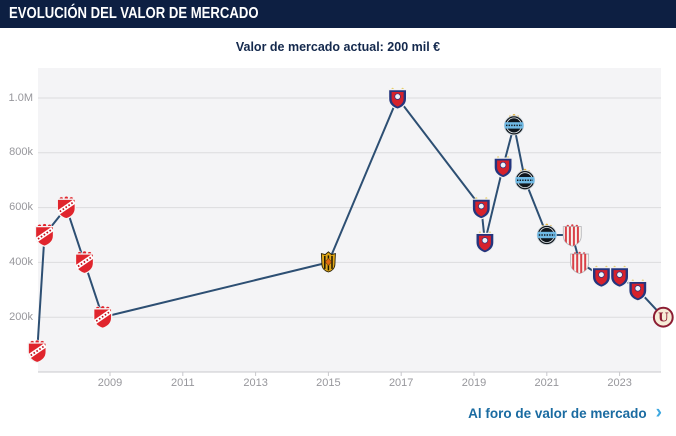 The height and width of the screenshot is (436, 676). What do you see at coordinates (619, 383) in the screenshot?
I see `x-tick-label: 2023` at bounding box center [619, 383].